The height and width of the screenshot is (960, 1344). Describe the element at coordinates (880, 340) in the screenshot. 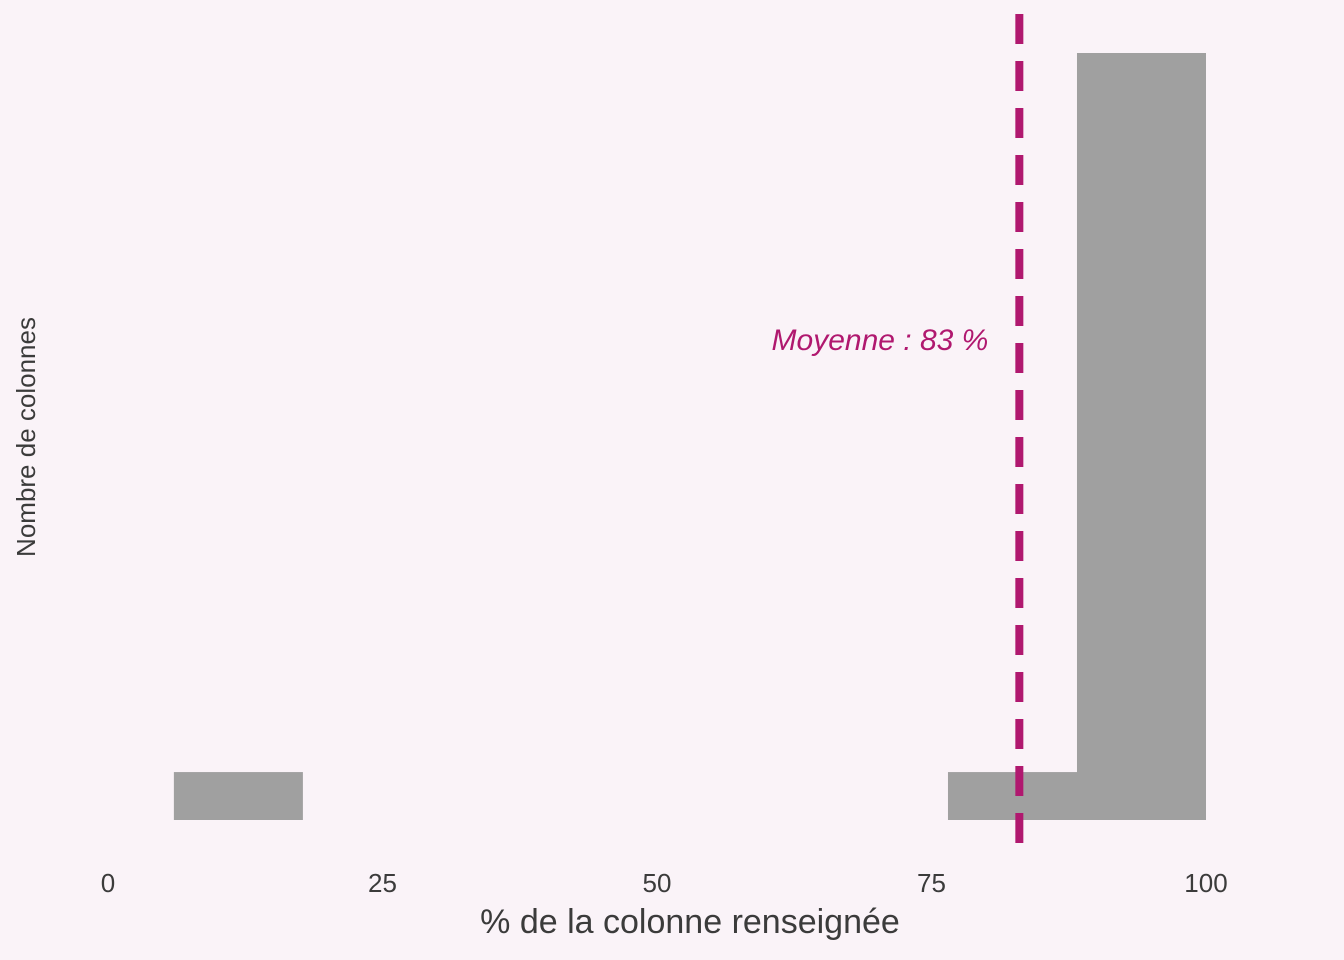

I see `mean-annotation: Moyenne : 83 %` at that location.